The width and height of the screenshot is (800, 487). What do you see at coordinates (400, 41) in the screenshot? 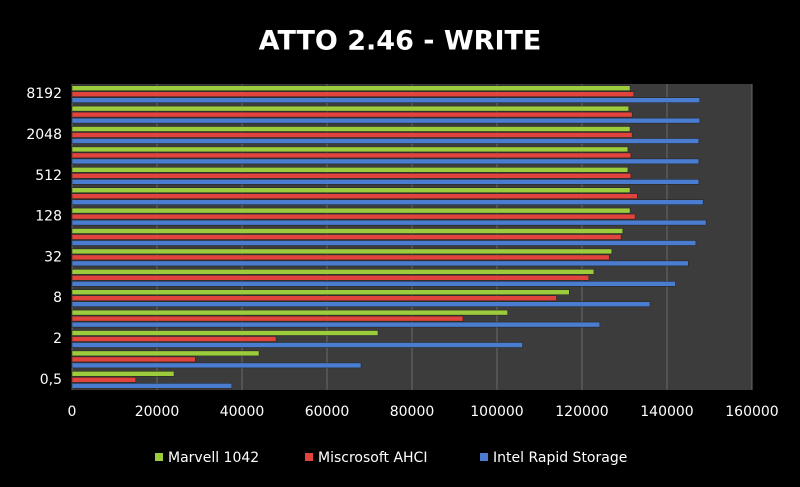
I see `chart-title: ATTO 2.46 - WRITE` at bounding box center [400, 41].